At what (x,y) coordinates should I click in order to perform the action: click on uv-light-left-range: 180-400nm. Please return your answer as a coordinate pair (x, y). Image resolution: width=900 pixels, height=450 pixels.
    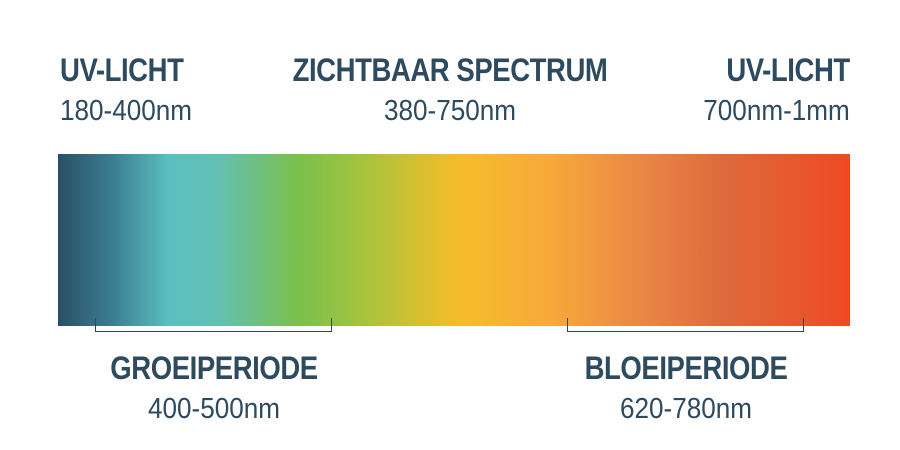
    Looking at the image, I should click on (126, 111).